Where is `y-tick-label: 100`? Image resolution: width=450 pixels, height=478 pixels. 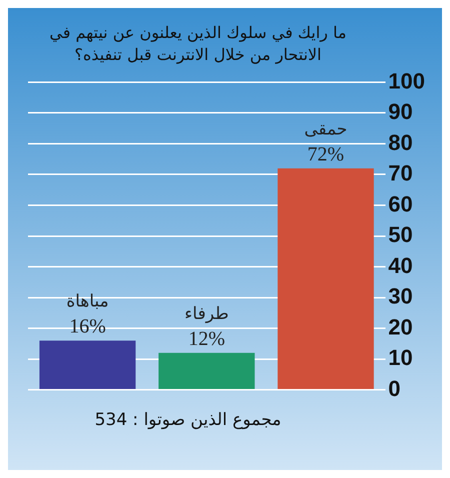 y-tick-label: 100 is located at coordinates (407, 81).